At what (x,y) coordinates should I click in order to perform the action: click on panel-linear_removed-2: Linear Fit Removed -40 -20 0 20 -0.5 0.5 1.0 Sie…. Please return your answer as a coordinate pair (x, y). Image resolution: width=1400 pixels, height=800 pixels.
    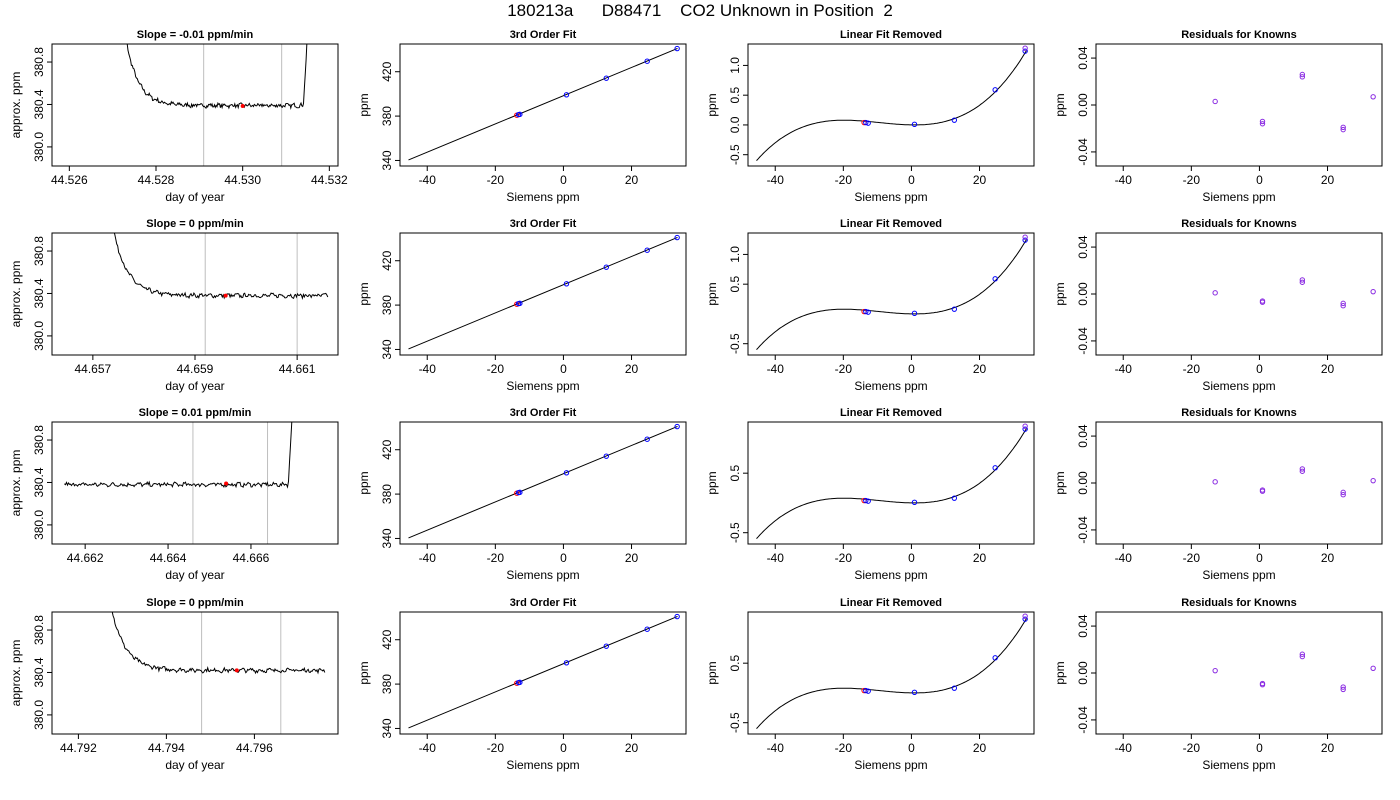
    Looking at the image, I should click on (870, 305).